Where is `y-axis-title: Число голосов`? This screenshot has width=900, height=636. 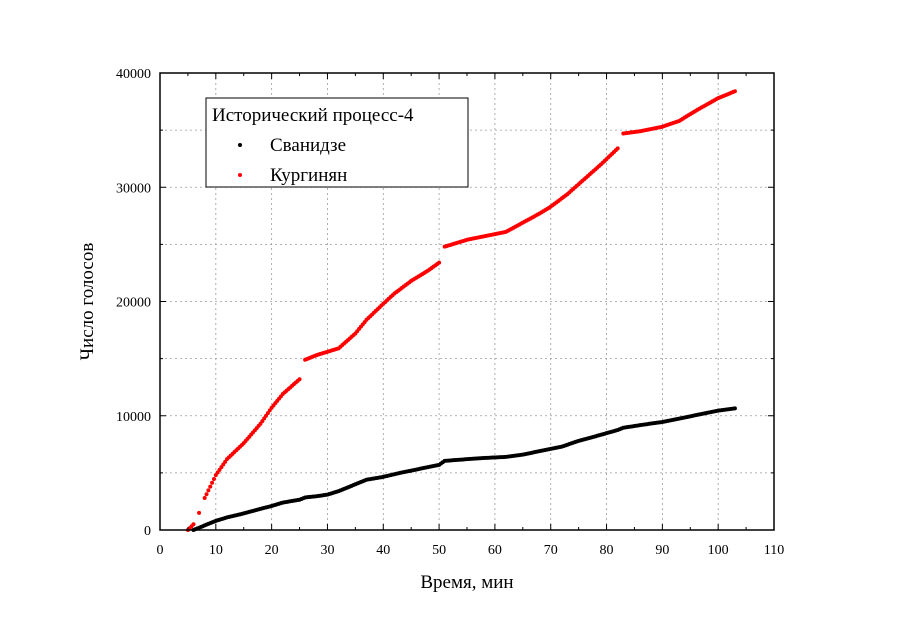
y-axis-title: Число голосов is located at coordinates (87, 302).